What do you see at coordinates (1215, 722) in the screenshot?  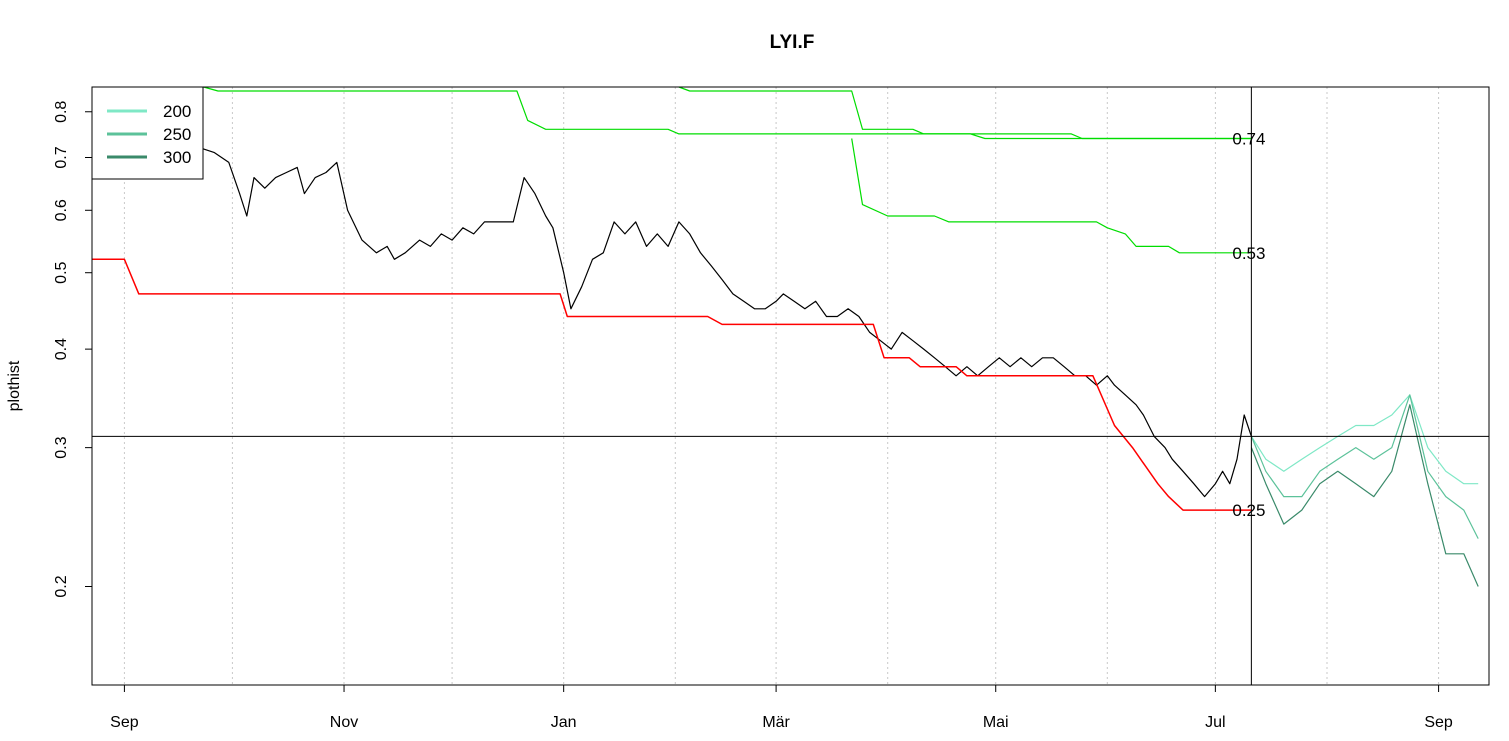 I see `x-tick-label: Jul` at bounding box center [1215, 722].